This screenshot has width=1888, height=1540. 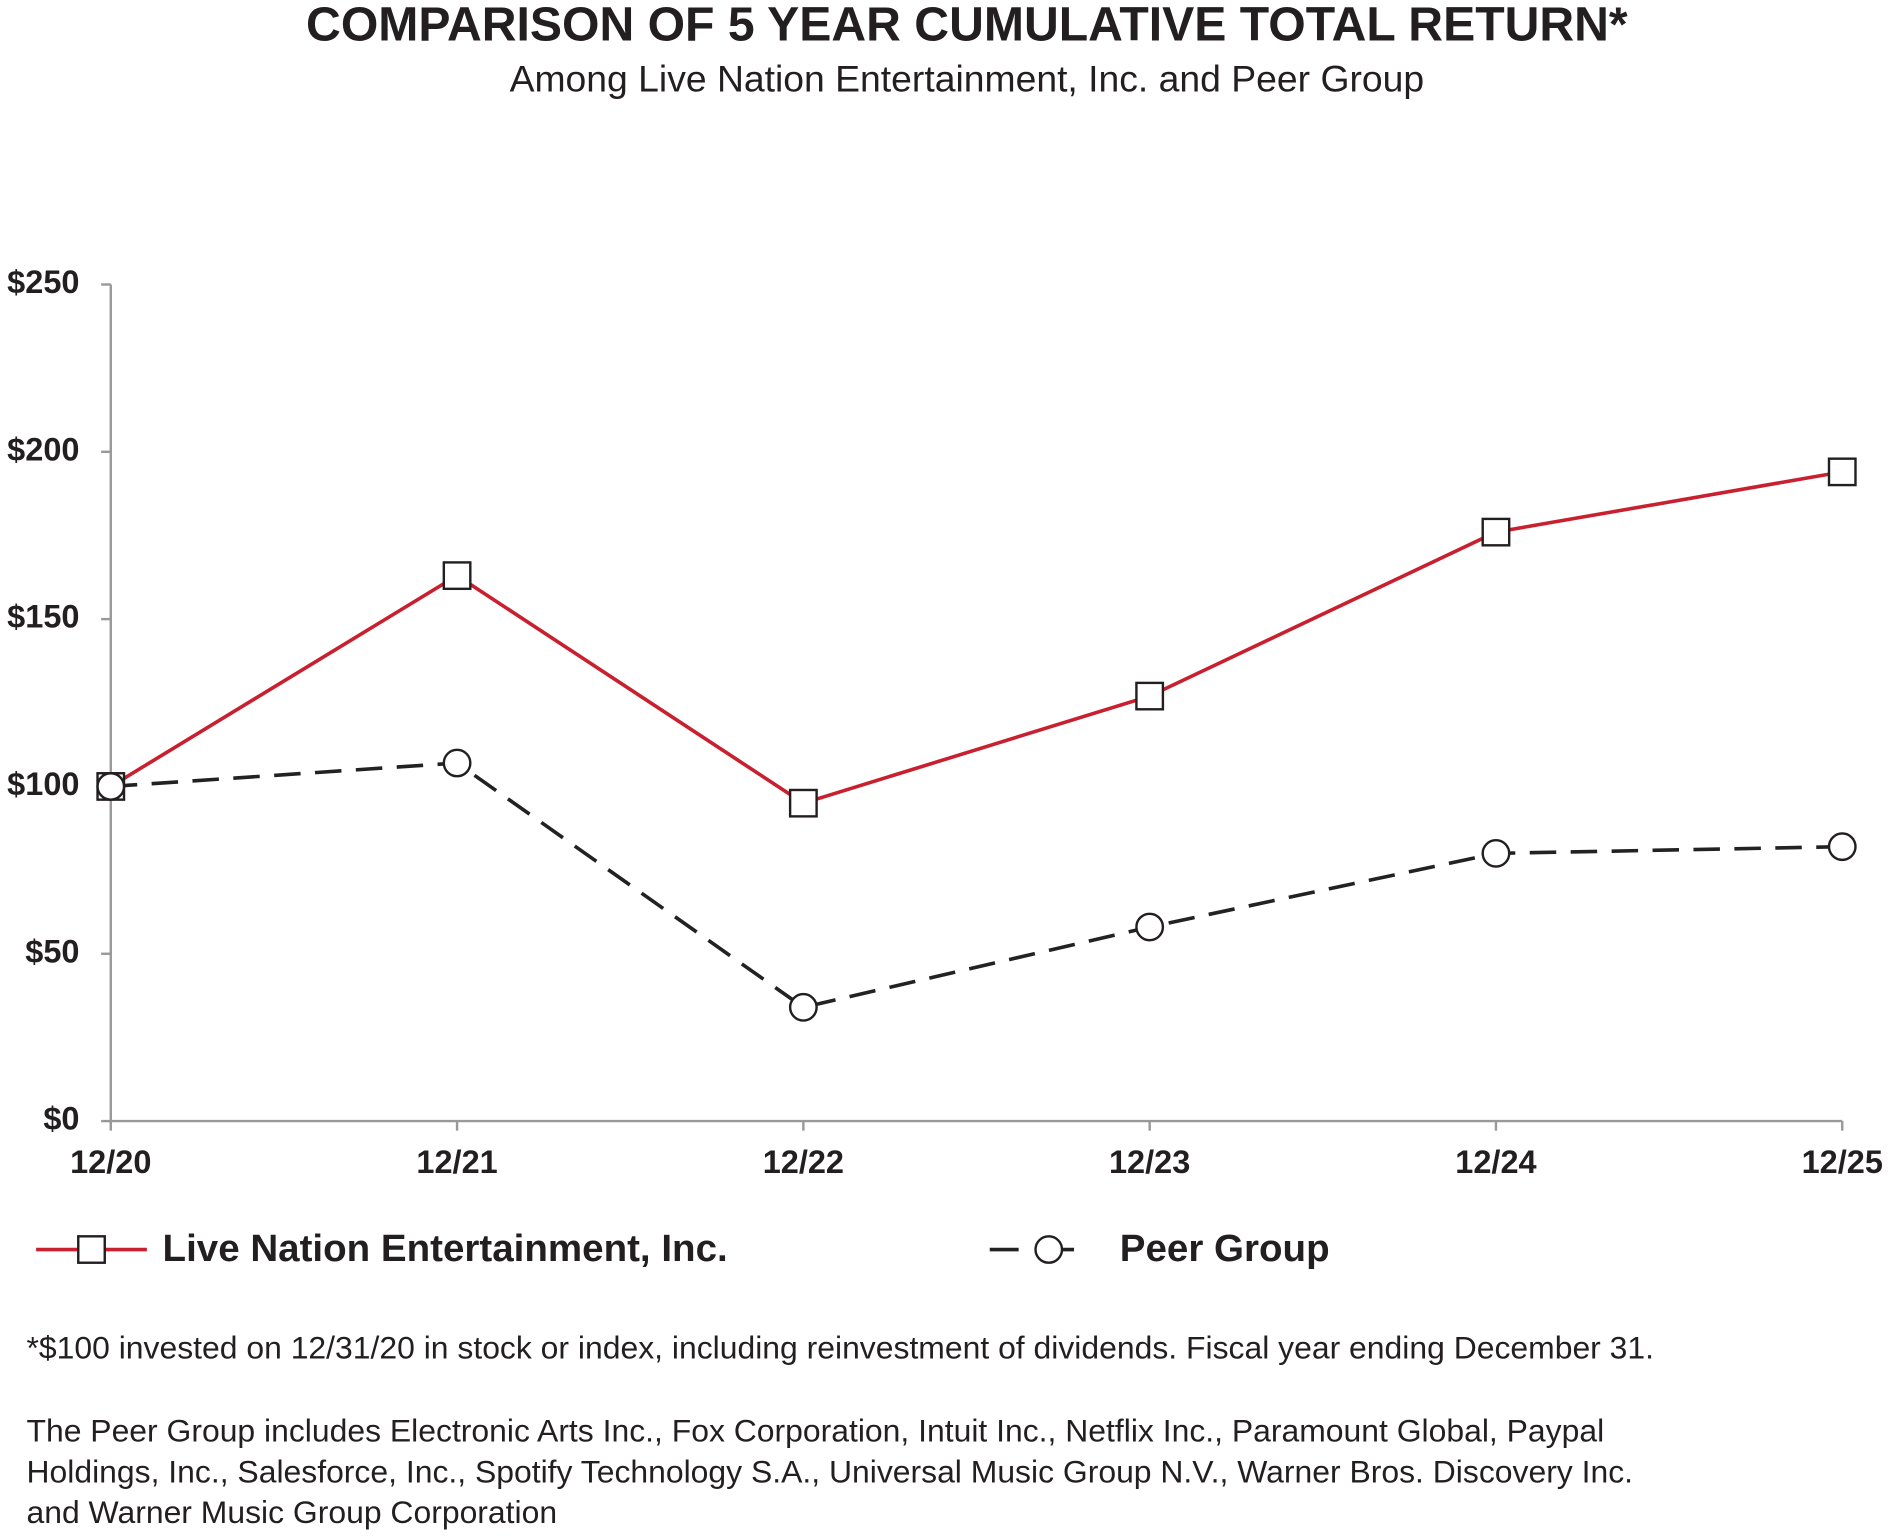 I want to click on y-tick-label: $100, so click(x=43, y=784).